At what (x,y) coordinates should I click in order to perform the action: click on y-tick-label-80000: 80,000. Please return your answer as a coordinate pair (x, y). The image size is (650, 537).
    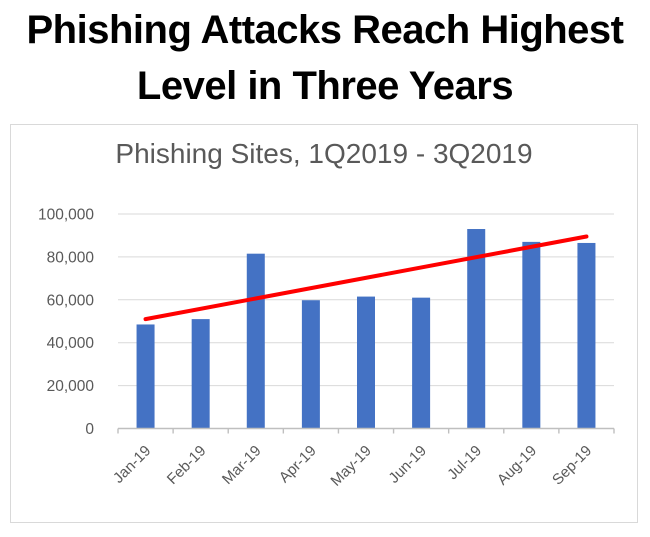
    Looking at the image, I should click on (71, 257).